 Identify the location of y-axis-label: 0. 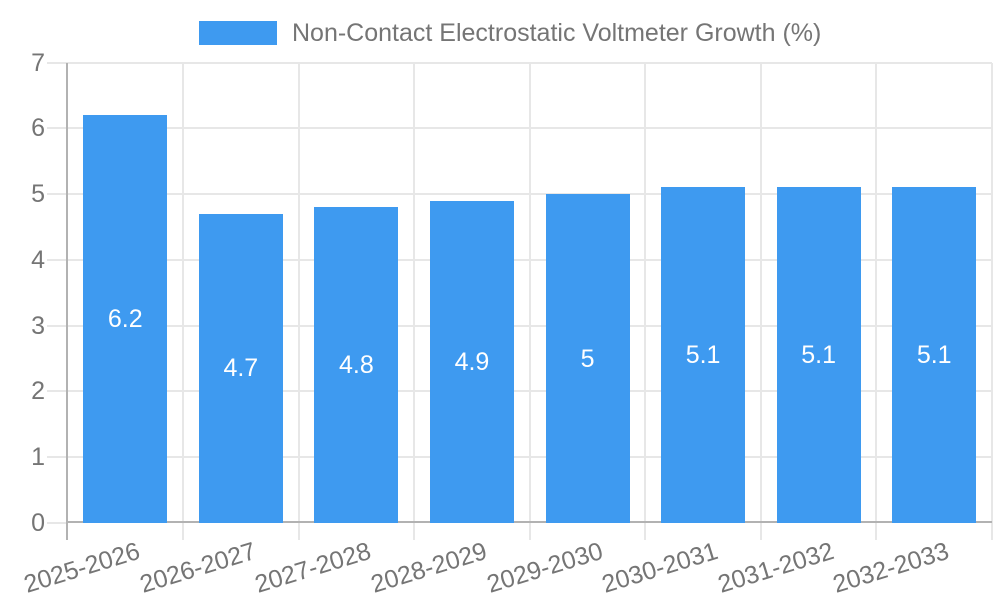
(38, 523).